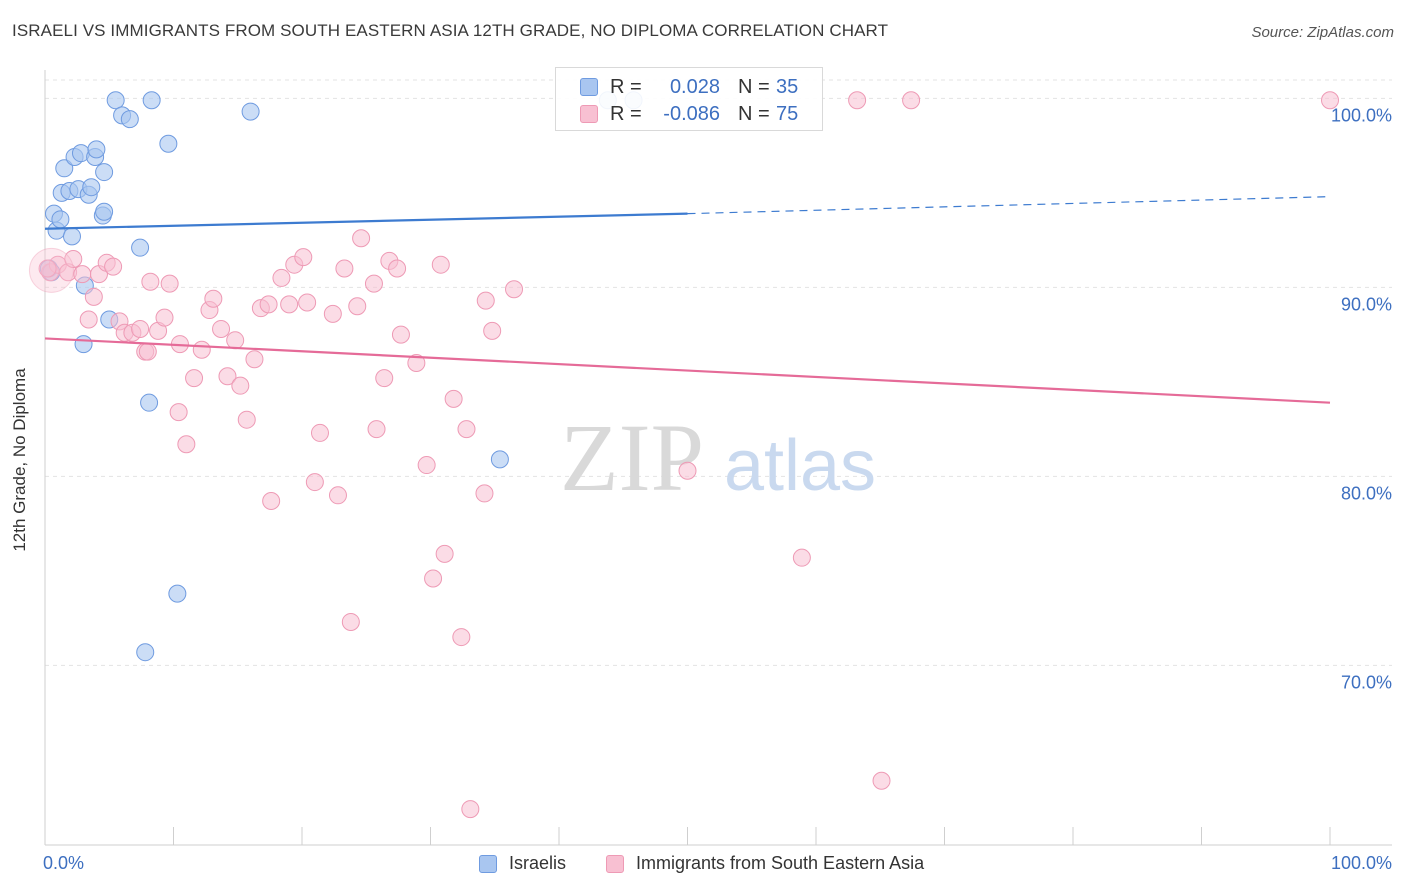 The height and width of the screenshot is (892, 1406). I want to click on legend-item-sea: Immigrants from South Eastern Asia, so click(765, 863).